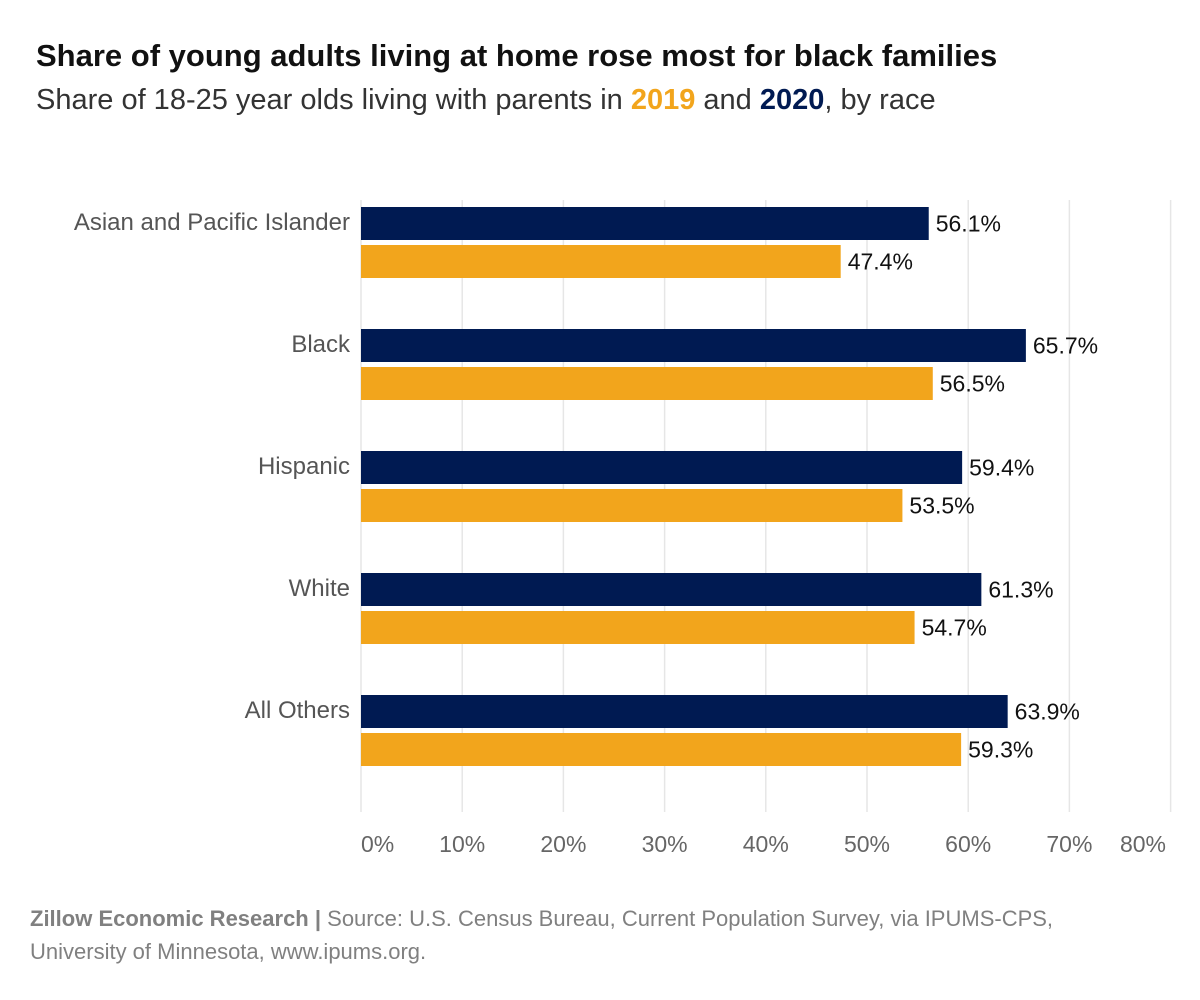 The width and height of the screenshot is (1200, 1000). What do you see at coordinates (867, 844) in the screenshot?
I see `x-tick-label: 50%` at bounding box center [867, 844].